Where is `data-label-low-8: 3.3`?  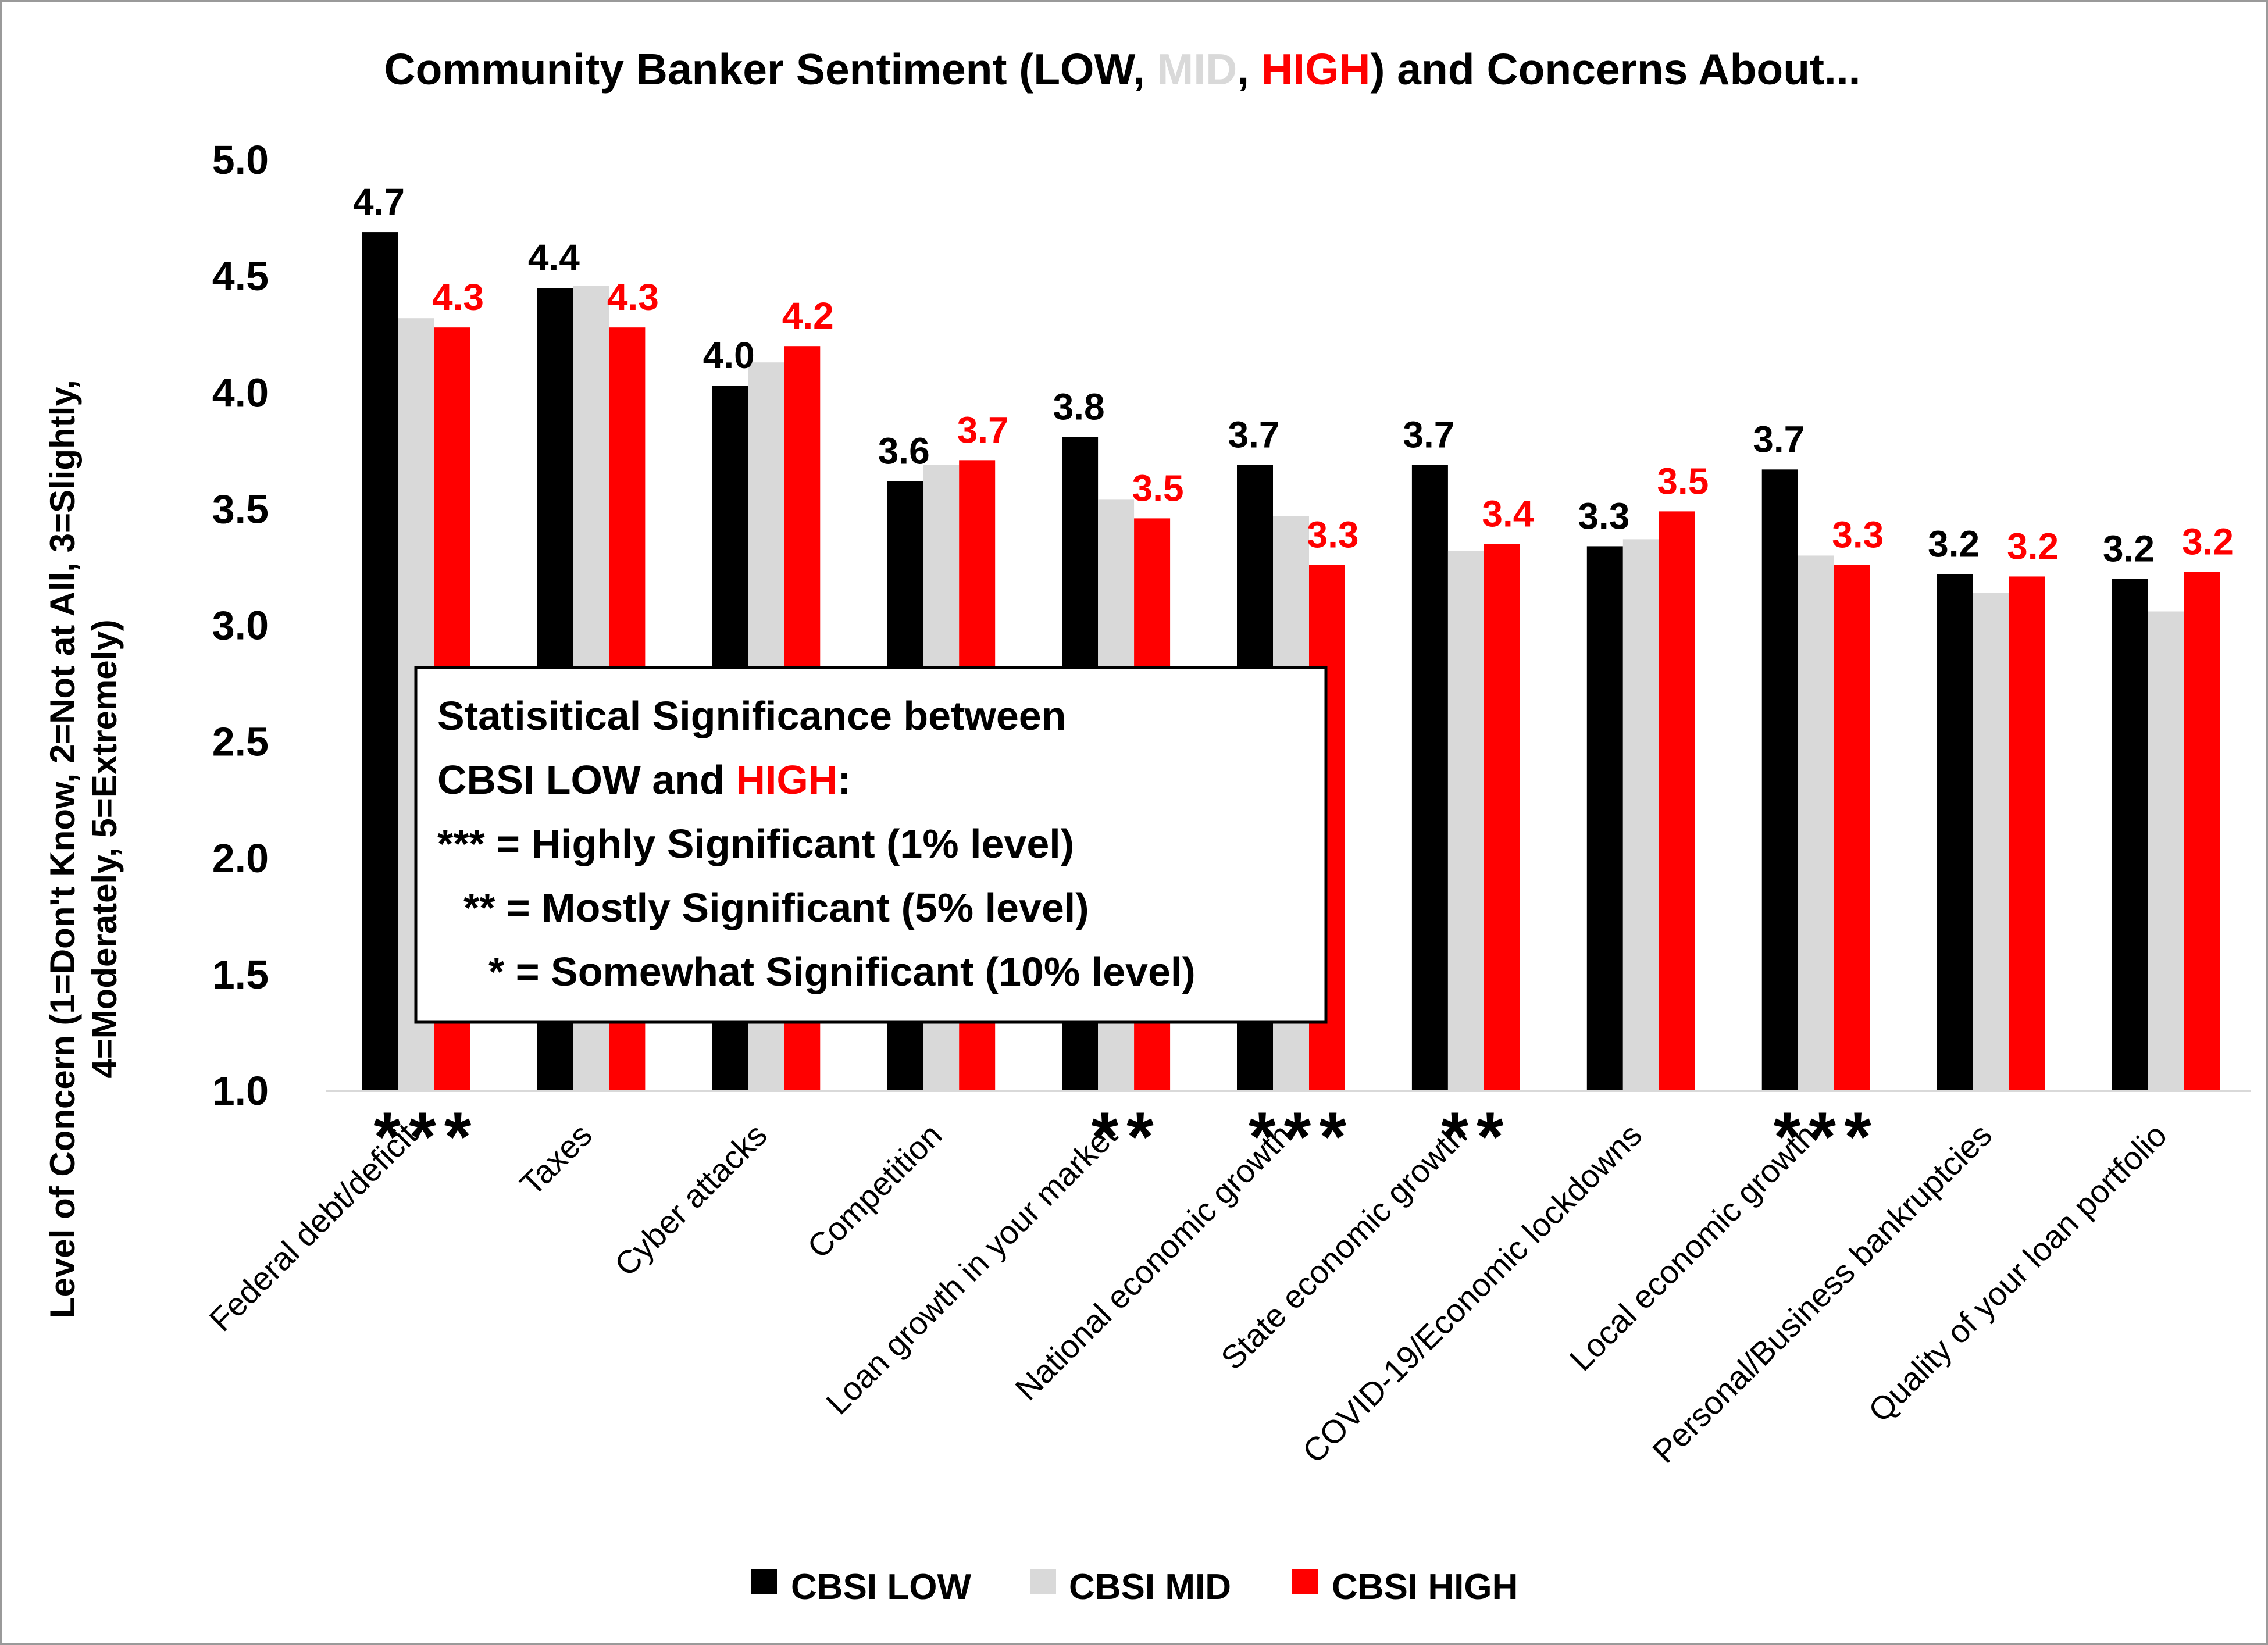 data-label-low-8: 3.3 is located at coordinates (1603, 516).